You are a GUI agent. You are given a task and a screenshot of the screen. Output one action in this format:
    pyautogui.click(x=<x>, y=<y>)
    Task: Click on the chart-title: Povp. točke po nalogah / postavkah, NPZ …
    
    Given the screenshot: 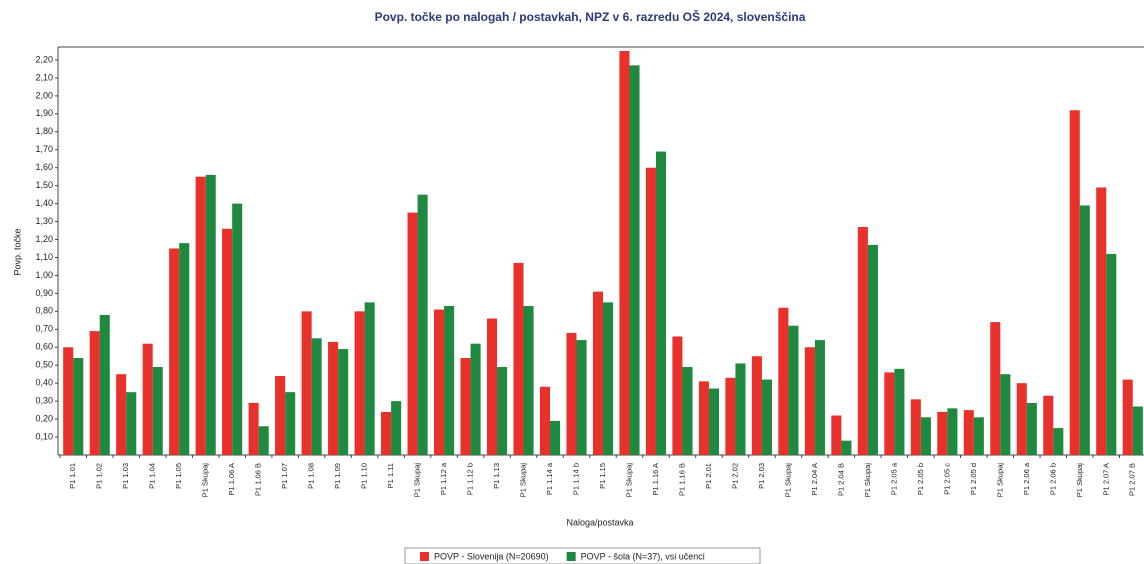 What is the action you would take?
    pyautogui.click(x=590, y=16)
    